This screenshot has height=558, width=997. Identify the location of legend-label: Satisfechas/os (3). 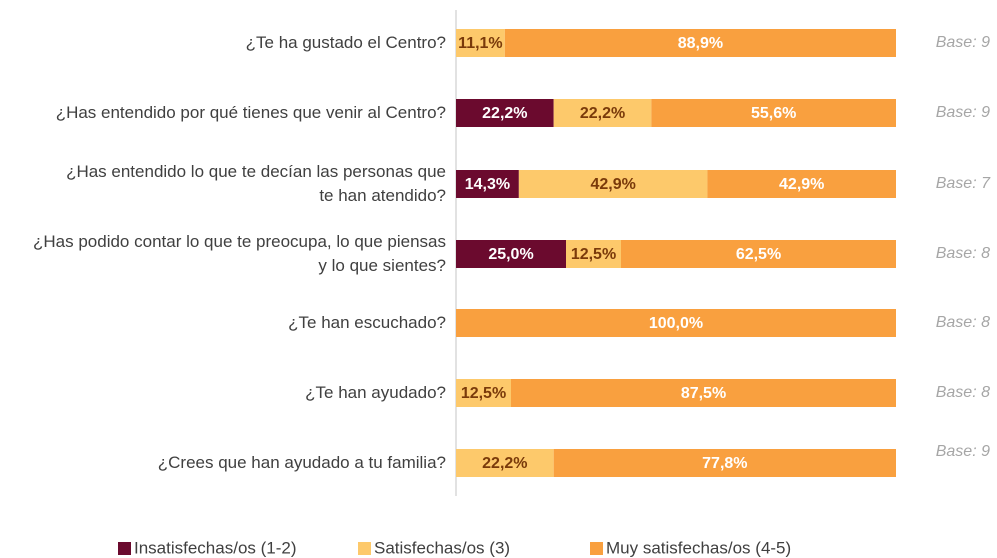
(442, 547).